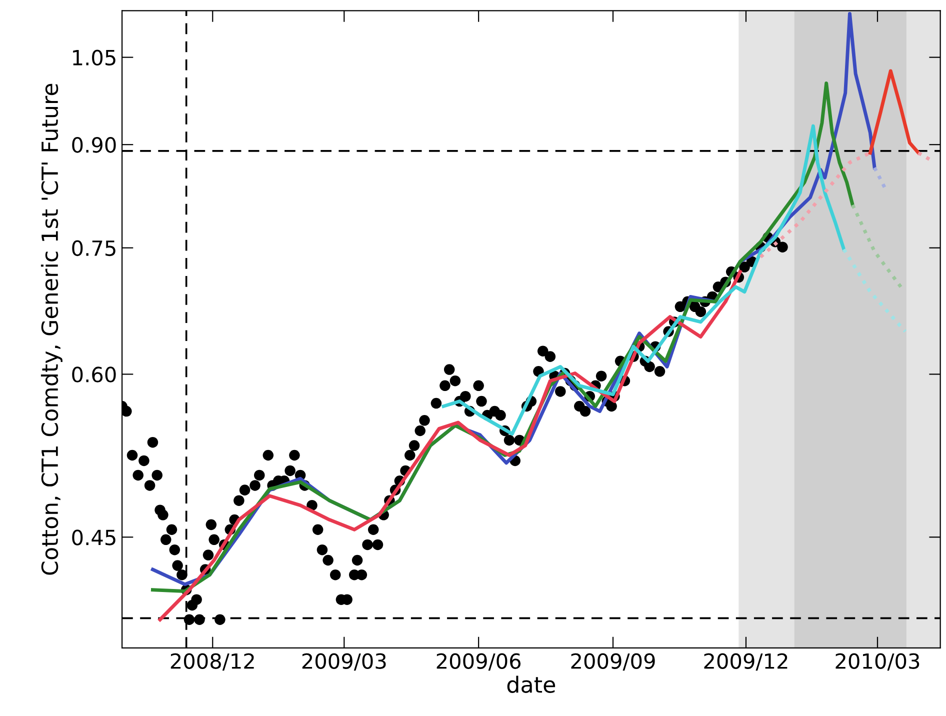 This screenshot has height=716, width=946. What do you see at coordinates (478, 662) in the screenshot?
I see `x-tick-label: 2009/06` at bounding box center [478, 662].